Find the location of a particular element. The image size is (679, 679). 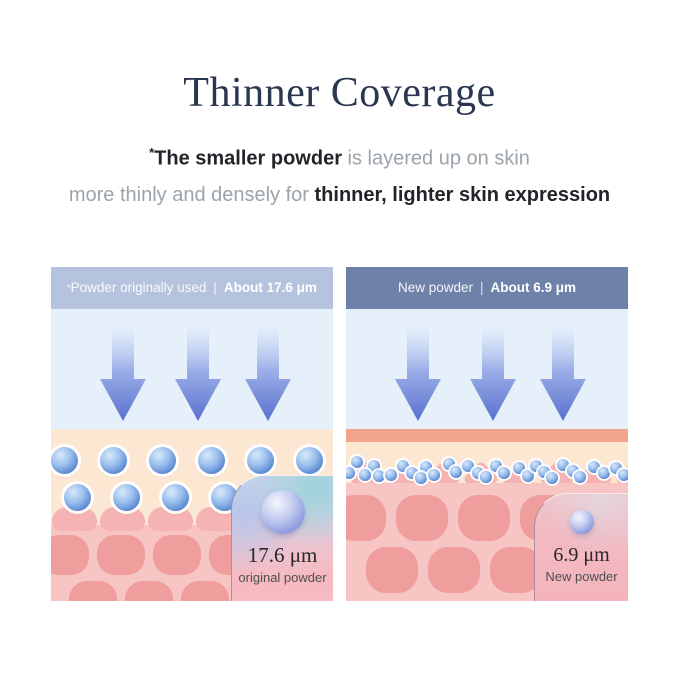

panel-header-value: About 6.9 μm is located at coordinates (533, 288).